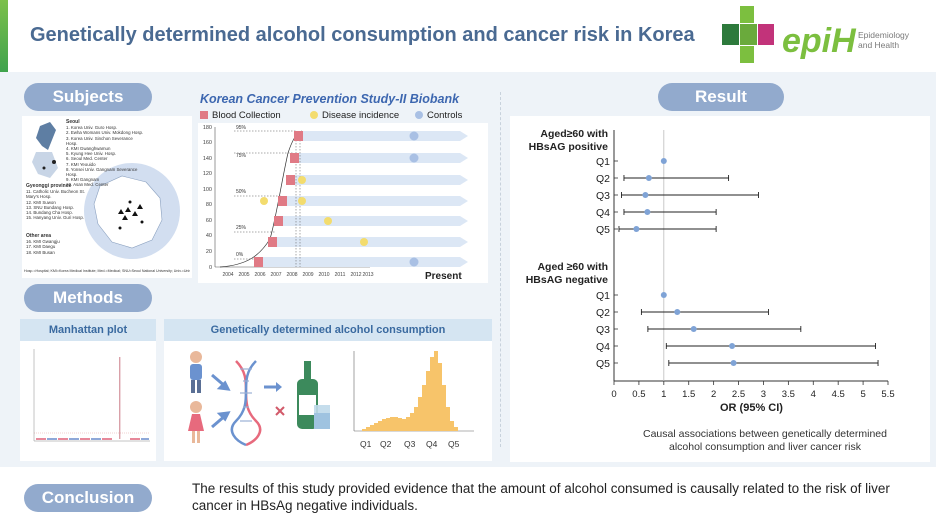 Image resolution: width=936 pixels, height=527 pixels. What do you see at coordinates (414, 199) in the screenshot?
I see `controls-marks` at bounding box center [414, 199].